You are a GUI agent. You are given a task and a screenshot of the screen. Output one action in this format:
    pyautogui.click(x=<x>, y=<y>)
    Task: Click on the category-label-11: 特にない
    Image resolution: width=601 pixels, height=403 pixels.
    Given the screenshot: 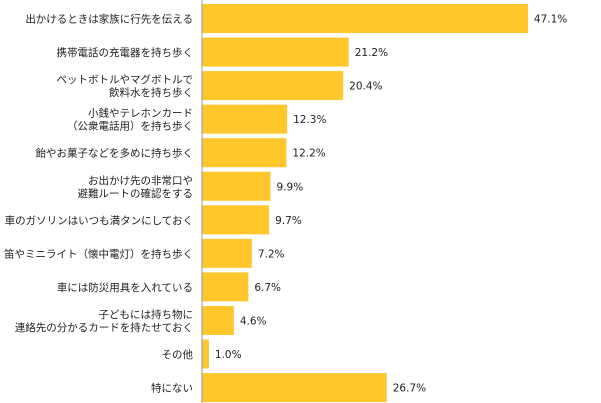 What is the action you would take?
    pyautogui.click(x=172, y=389)
    